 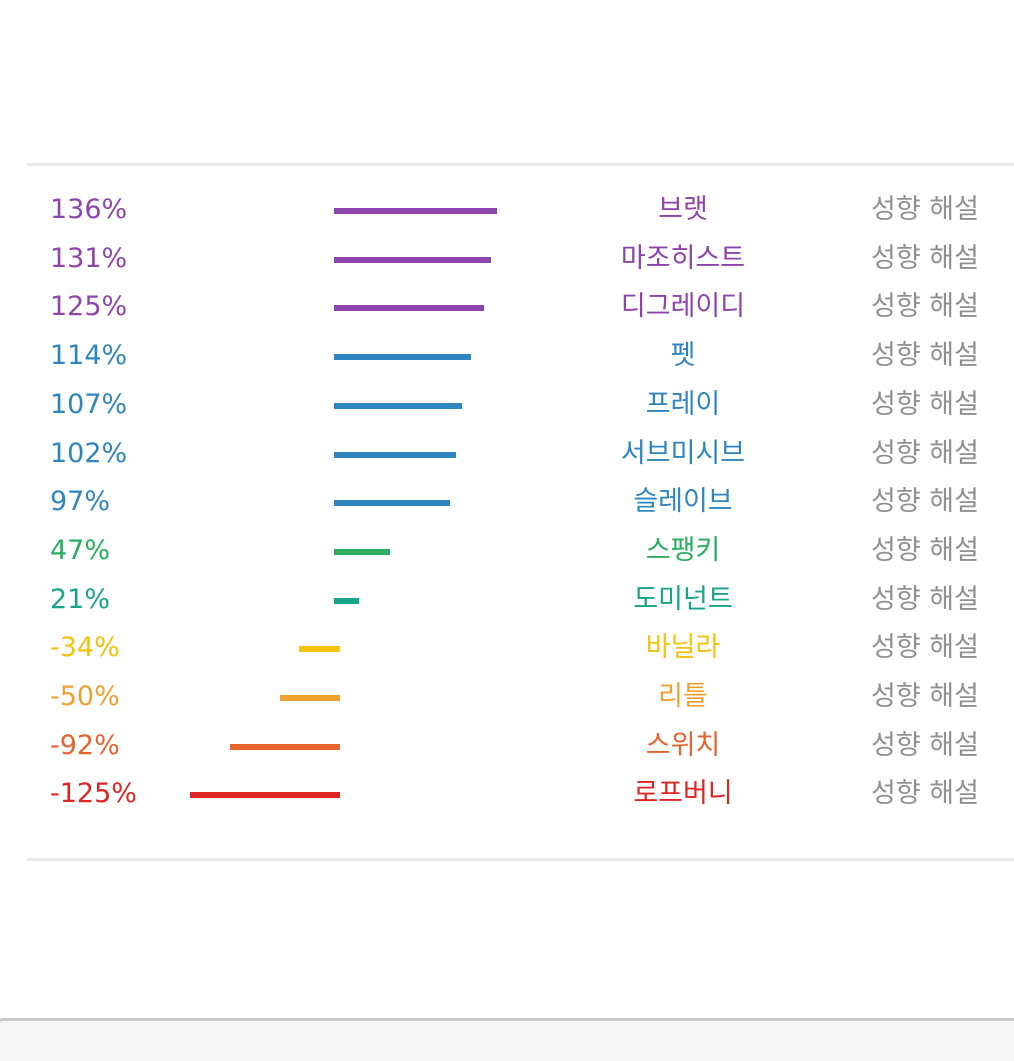 I want to click on value-label: 102%, so click(x=89, y=453).